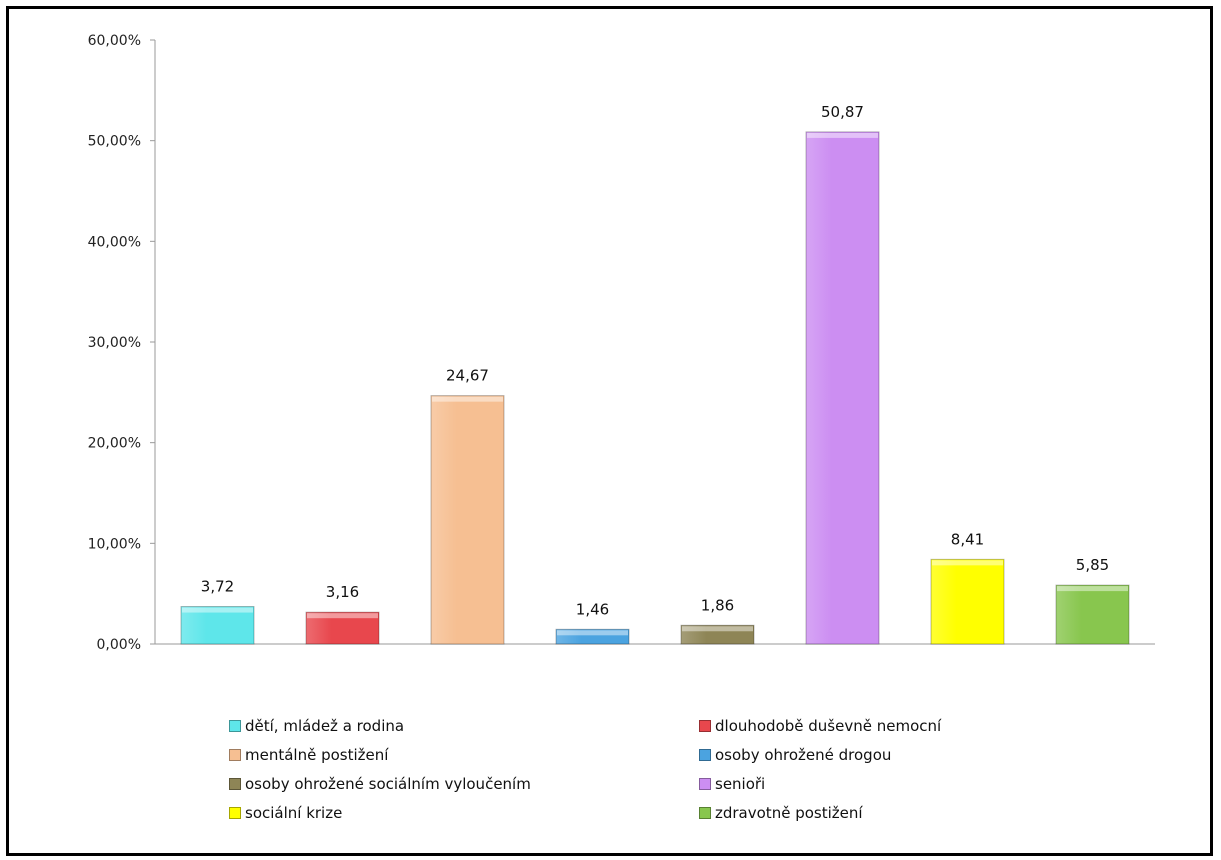  Describe the element at coordinates (717, 605) in the screenshot. I see `data-label-5: 1,86` at that location.